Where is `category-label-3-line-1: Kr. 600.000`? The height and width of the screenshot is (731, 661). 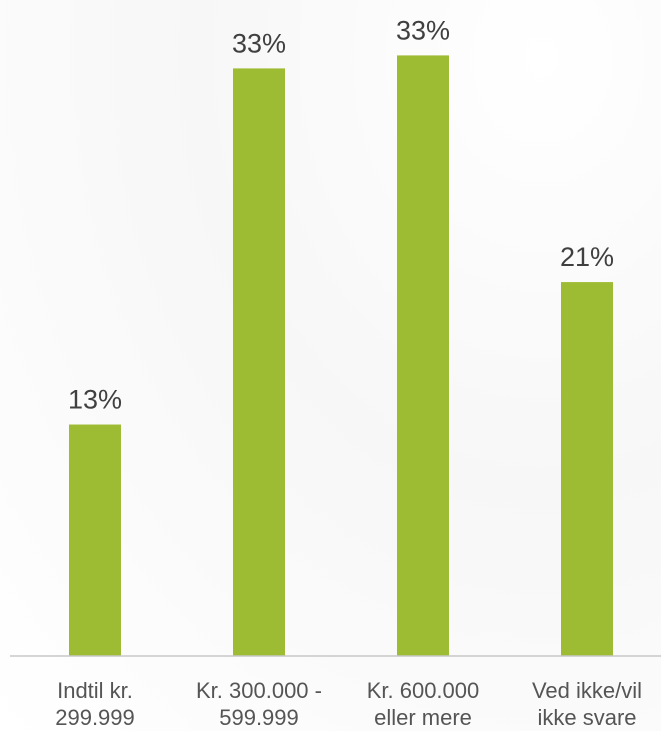 category-label-3-line-1: Kr. 600.000 is located at coordinates (423, 690).